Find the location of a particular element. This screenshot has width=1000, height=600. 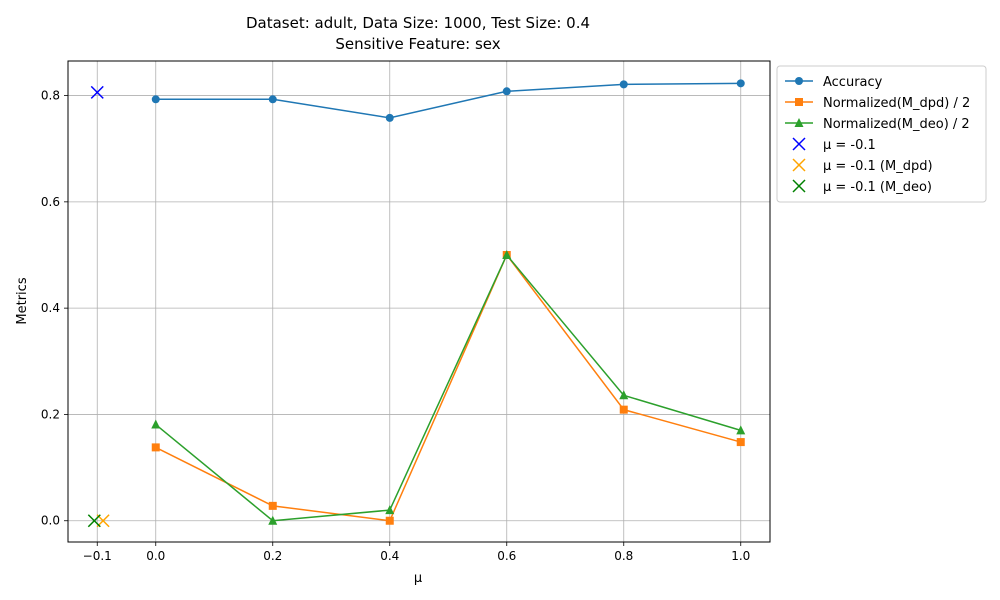

legend-item: μ = -0.1 (M_deo) is located at coordinates (862, 187).